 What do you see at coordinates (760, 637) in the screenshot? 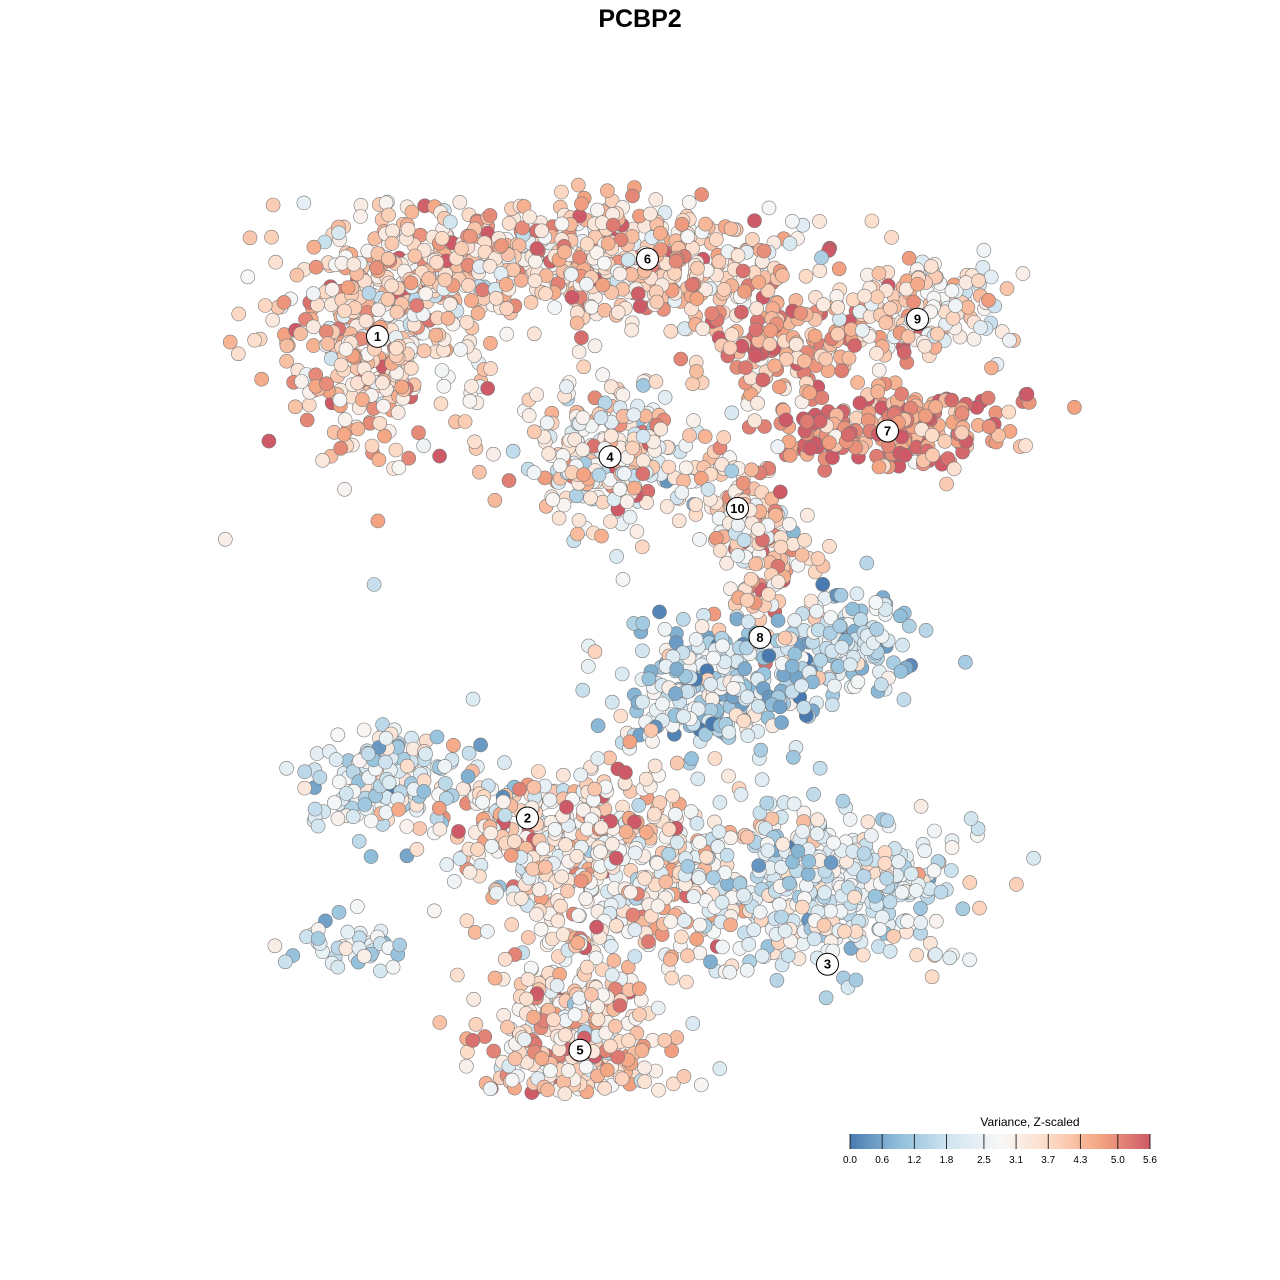
I see `cluster-label-8: 8` at bounding box center [760, 637].